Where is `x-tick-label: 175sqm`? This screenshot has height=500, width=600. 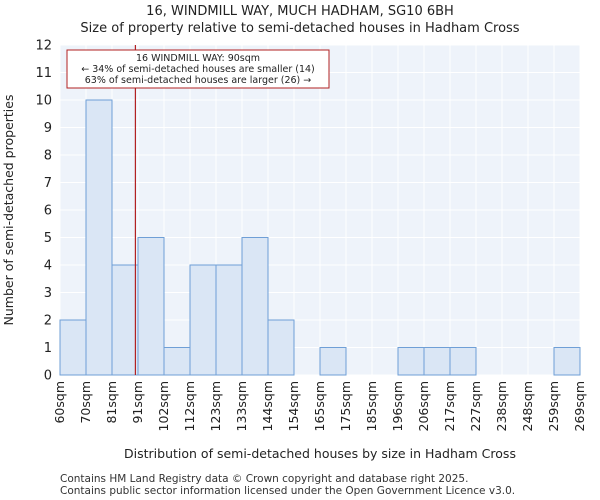
x-tick-label: 175sqm is located at coordinates (345, 406).